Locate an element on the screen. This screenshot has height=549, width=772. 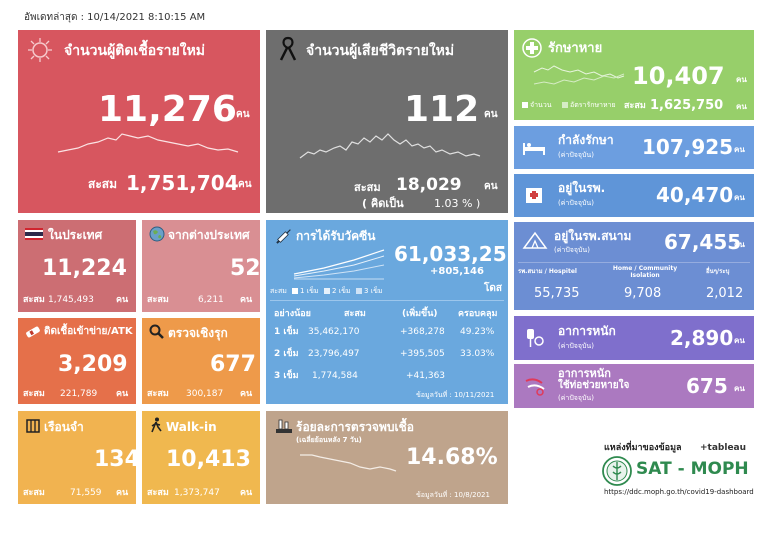
positive-trend-sparkline is located at coordinates (348, 463).